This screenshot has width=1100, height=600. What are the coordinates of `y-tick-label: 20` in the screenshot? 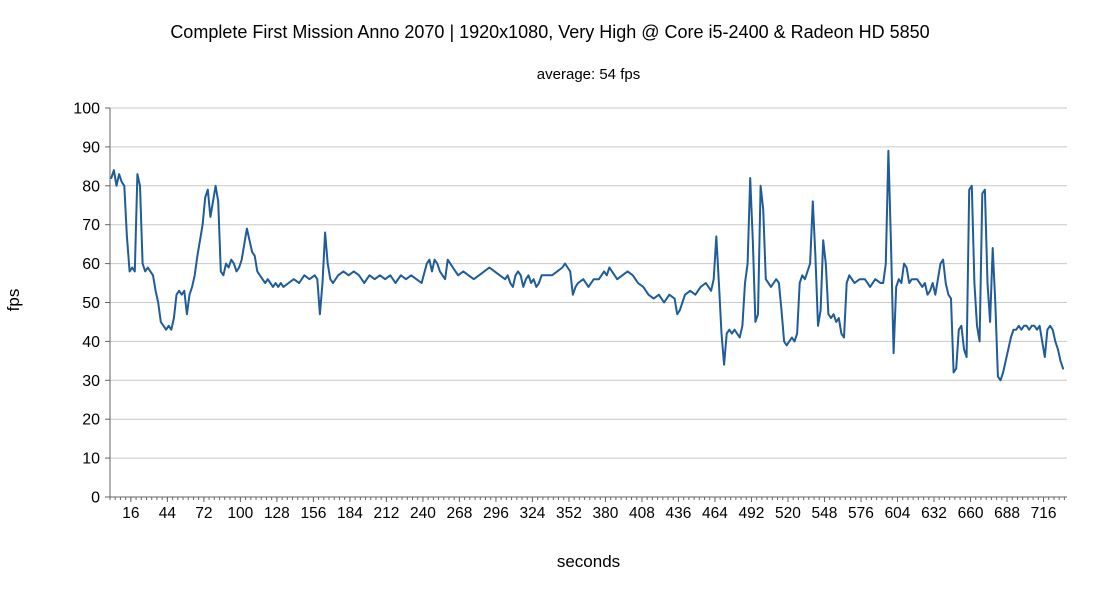 It's located at (91, 420).